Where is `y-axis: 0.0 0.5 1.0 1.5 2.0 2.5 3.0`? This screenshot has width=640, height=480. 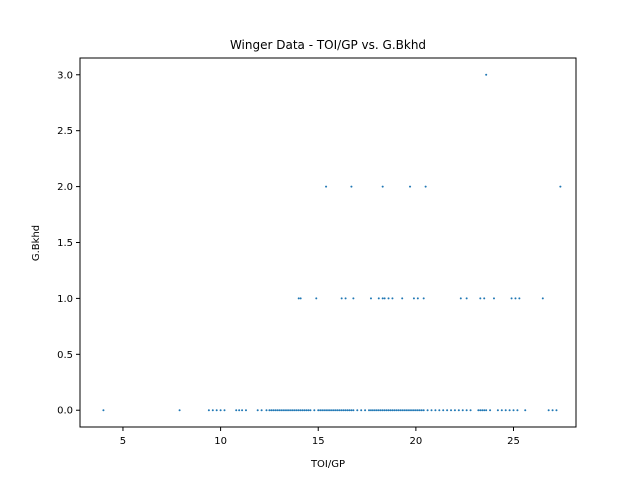
y-axis: 0.0 0.5 1.0 1.5 2.0 2.5 3.0 is located at coordinates (68, 243).